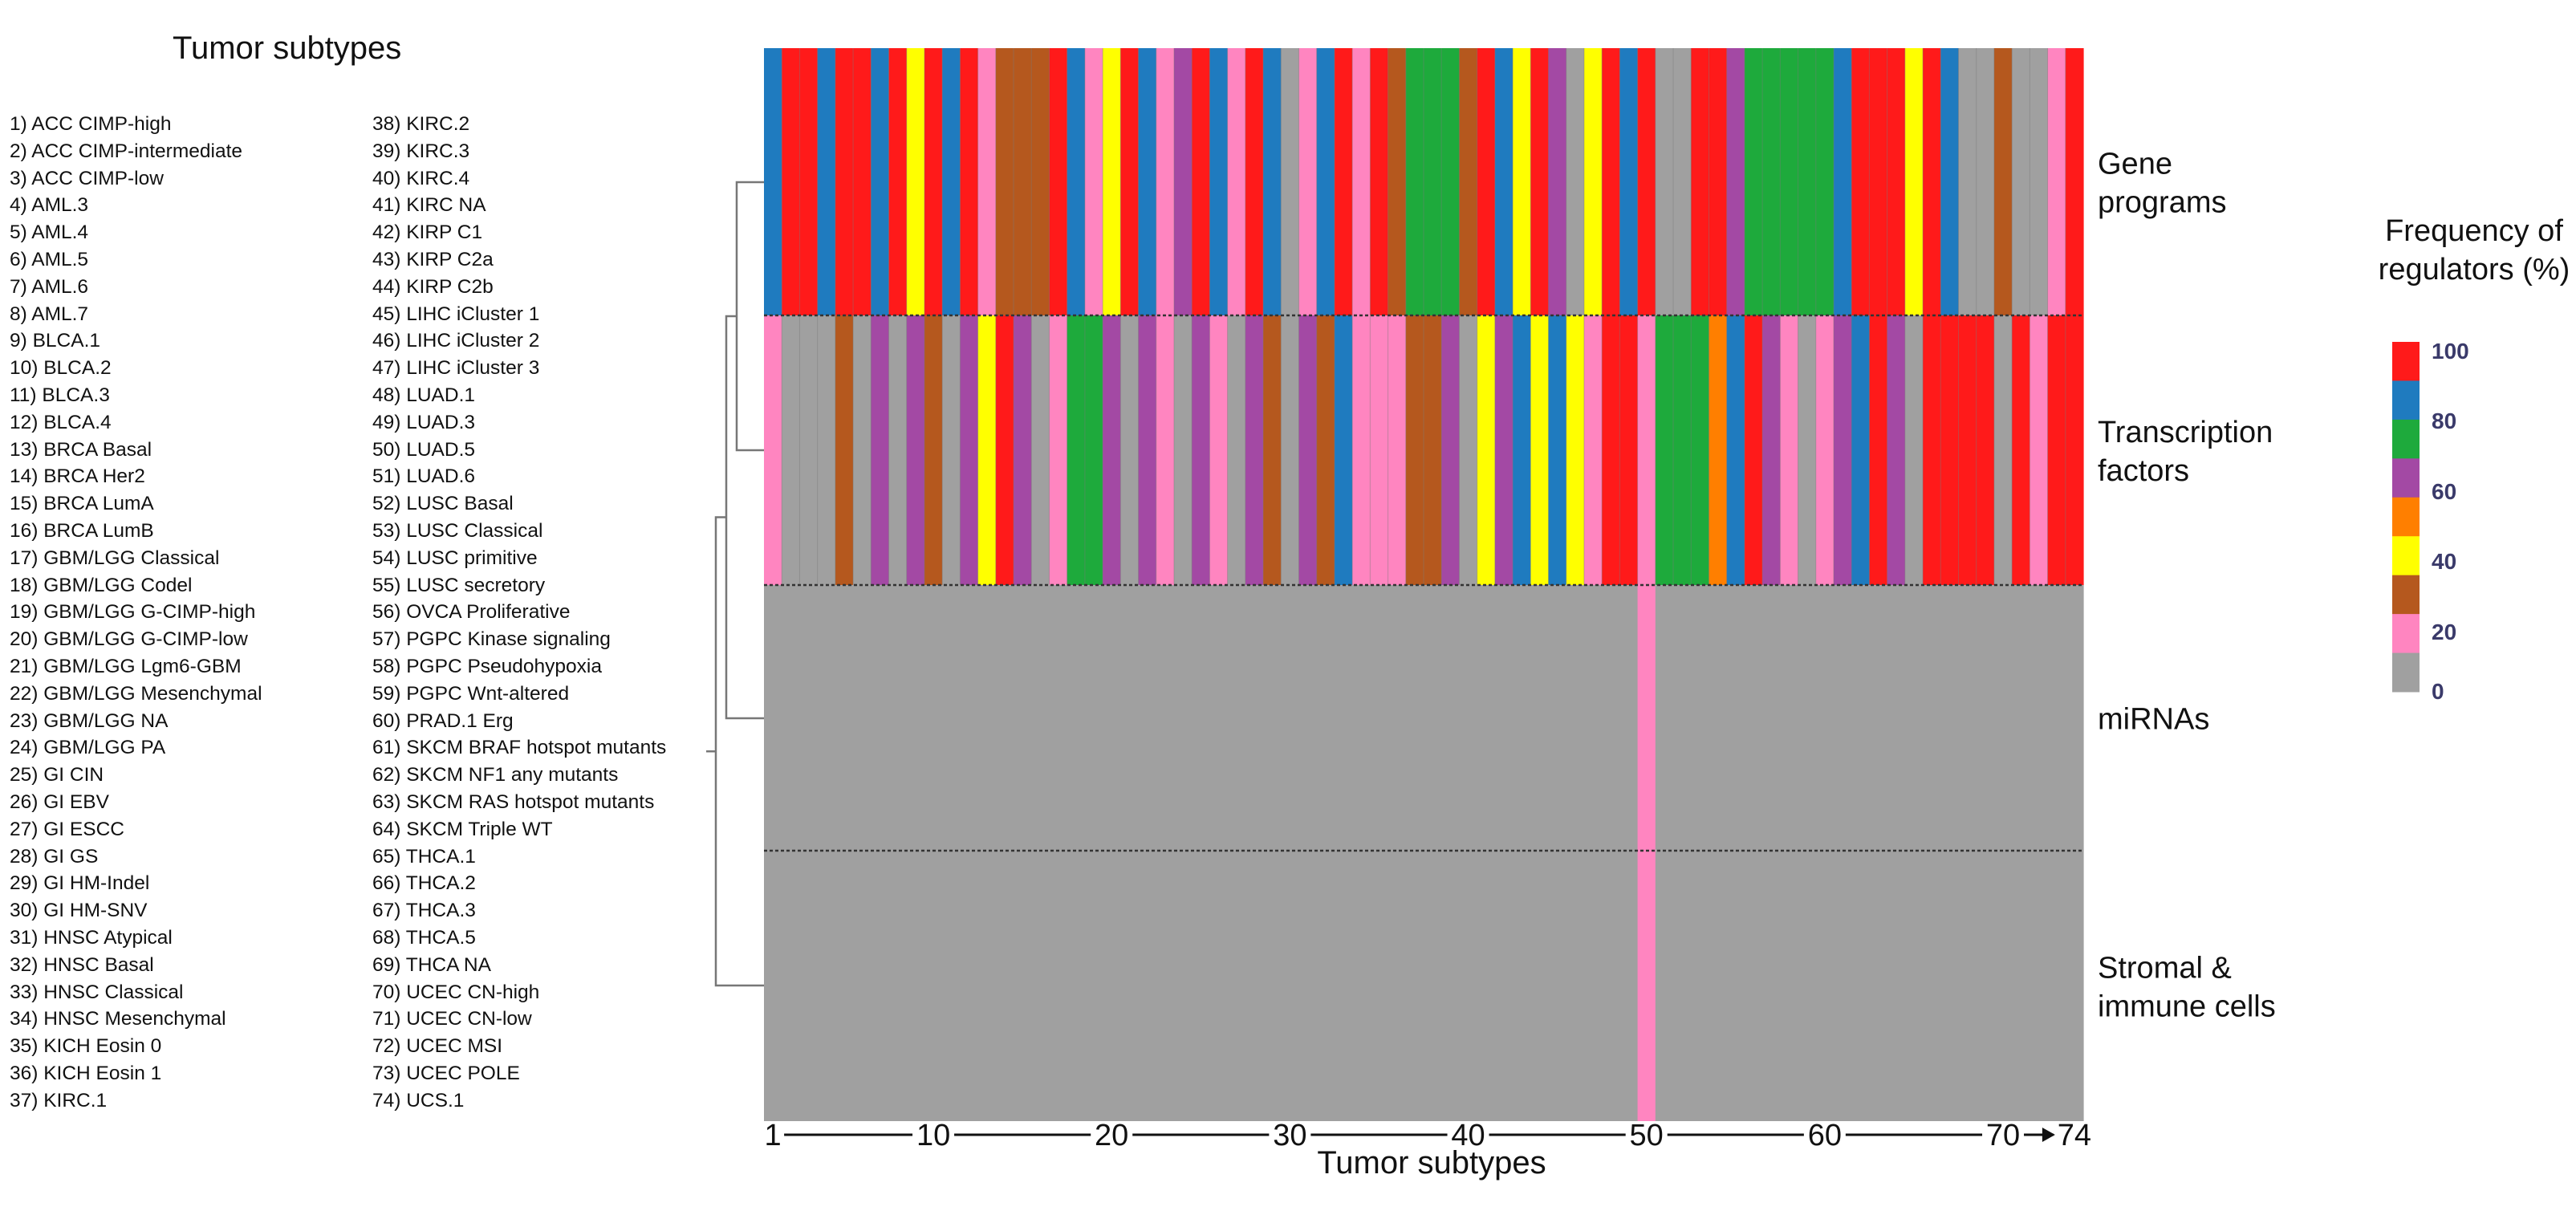 This screenshot has height=1211, width=2576. Describe the element at coordinates (86, 1073) in the screenshot. I see `subtype-item: 36) KICH Eosin 1` at that location.